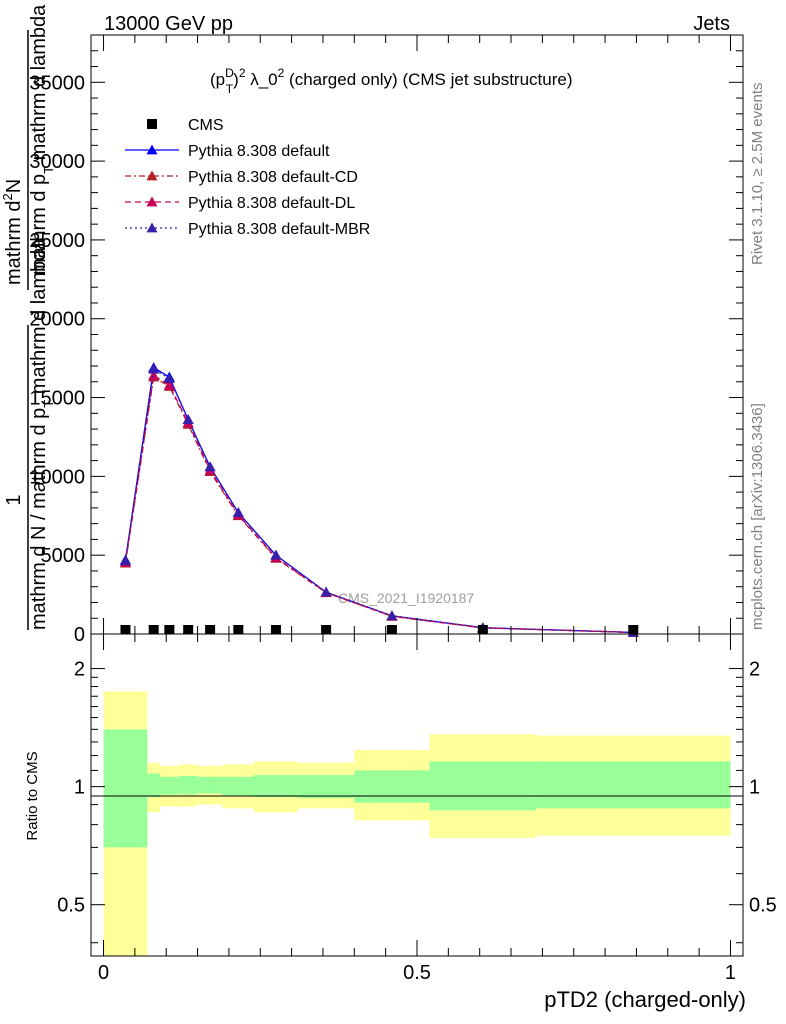 Image resolution: width=786 pixels, height=1024 pixels. What do you see at coordinates (236, 79) in the screenshot?
I see `title-close: )` at bounding box center [236, 79].